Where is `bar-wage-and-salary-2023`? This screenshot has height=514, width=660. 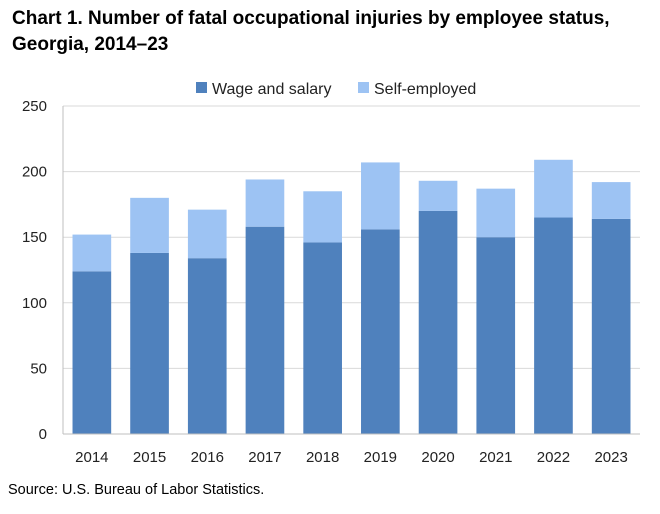 bar-wage-and-salary-2023 is located at coordinates (611, 326).